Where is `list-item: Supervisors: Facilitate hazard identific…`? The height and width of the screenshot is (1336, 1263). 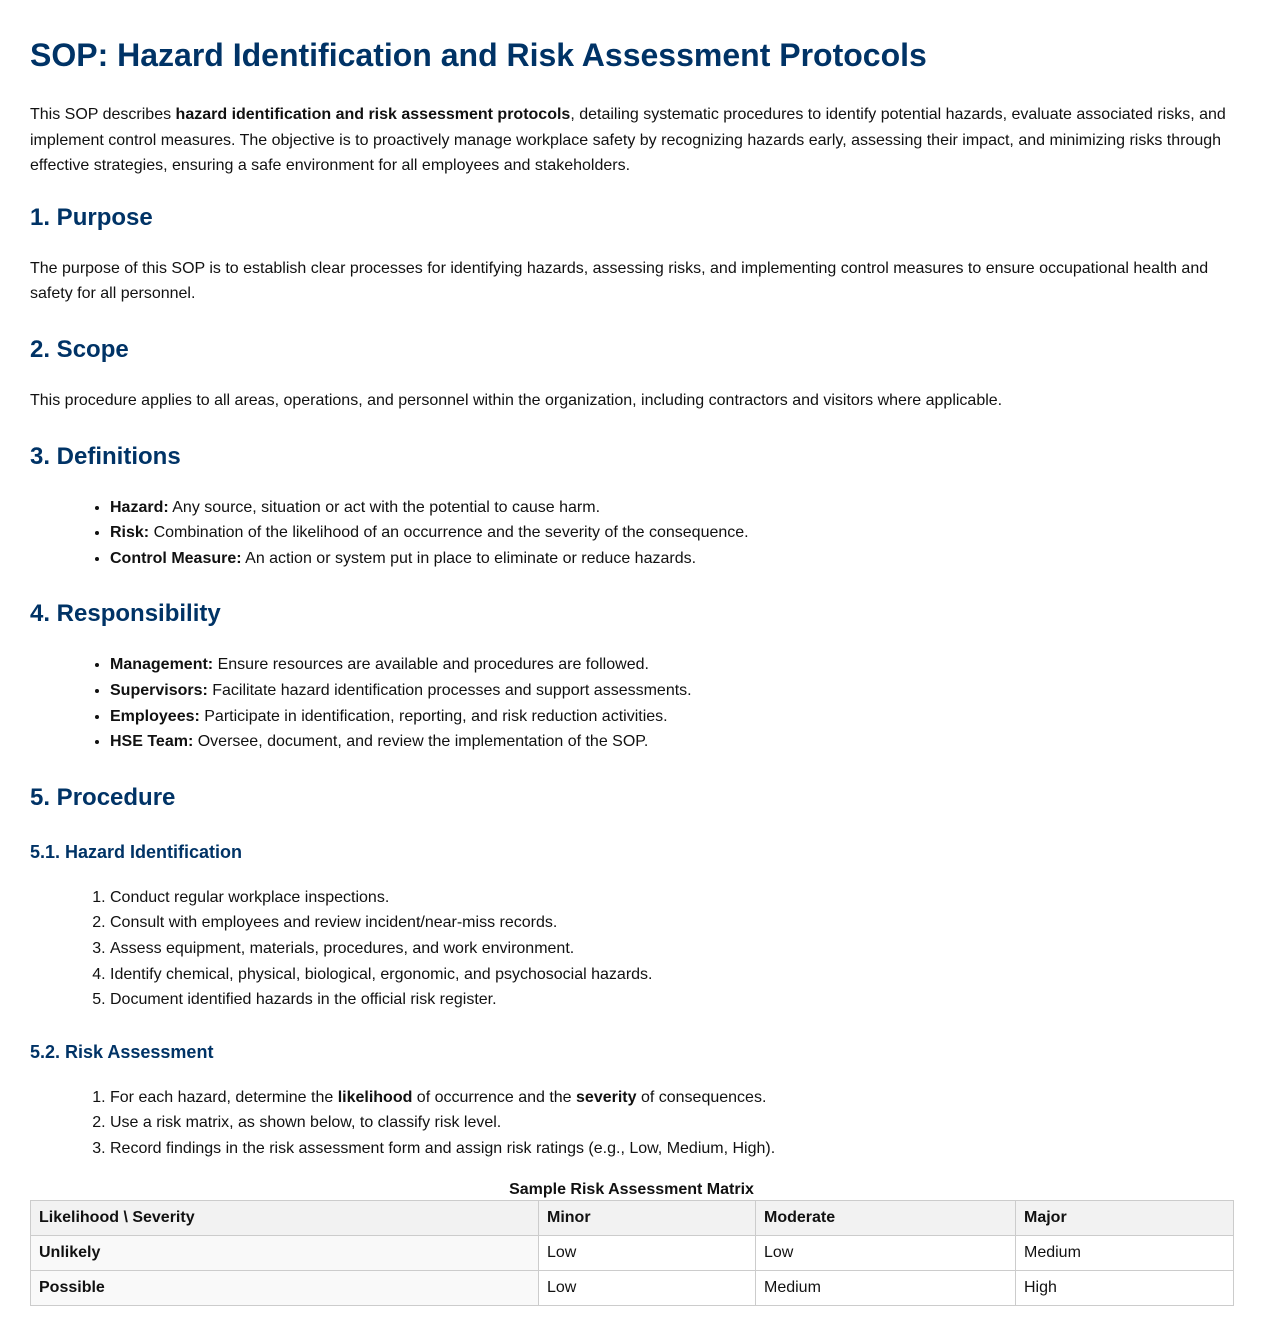
list-item: Supervisors: Facilitate hazard identific… is located at coordinates (671, 691).